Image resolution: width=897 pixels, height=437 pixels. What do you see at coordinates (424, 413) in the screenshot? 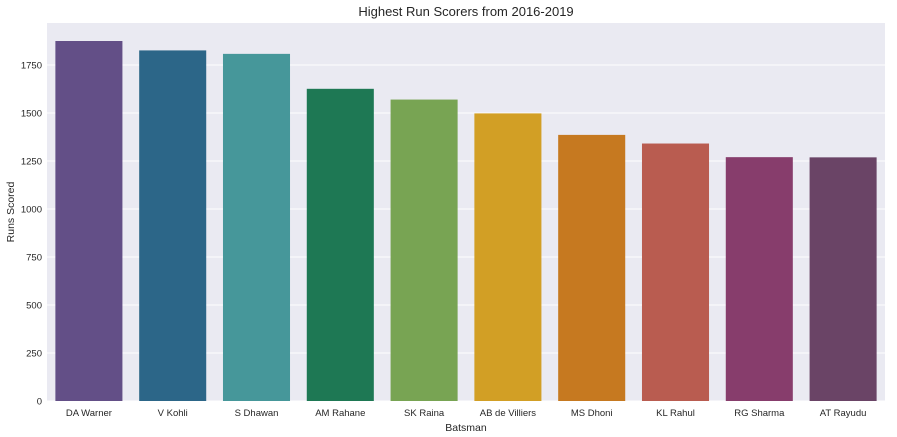
I see `x-tick-label: SK Raina` at bounding box center [424, 413].